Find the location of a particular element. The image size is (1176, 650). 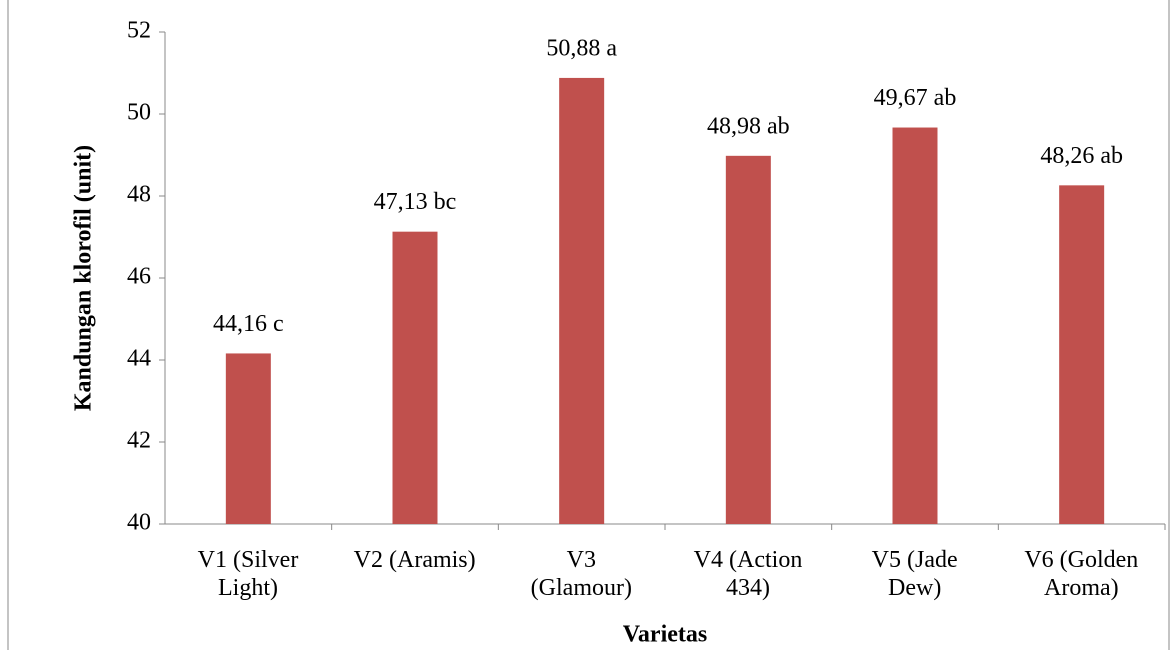

x-tick-label: V4 (Action 434) is located at coordinates (748, 574).